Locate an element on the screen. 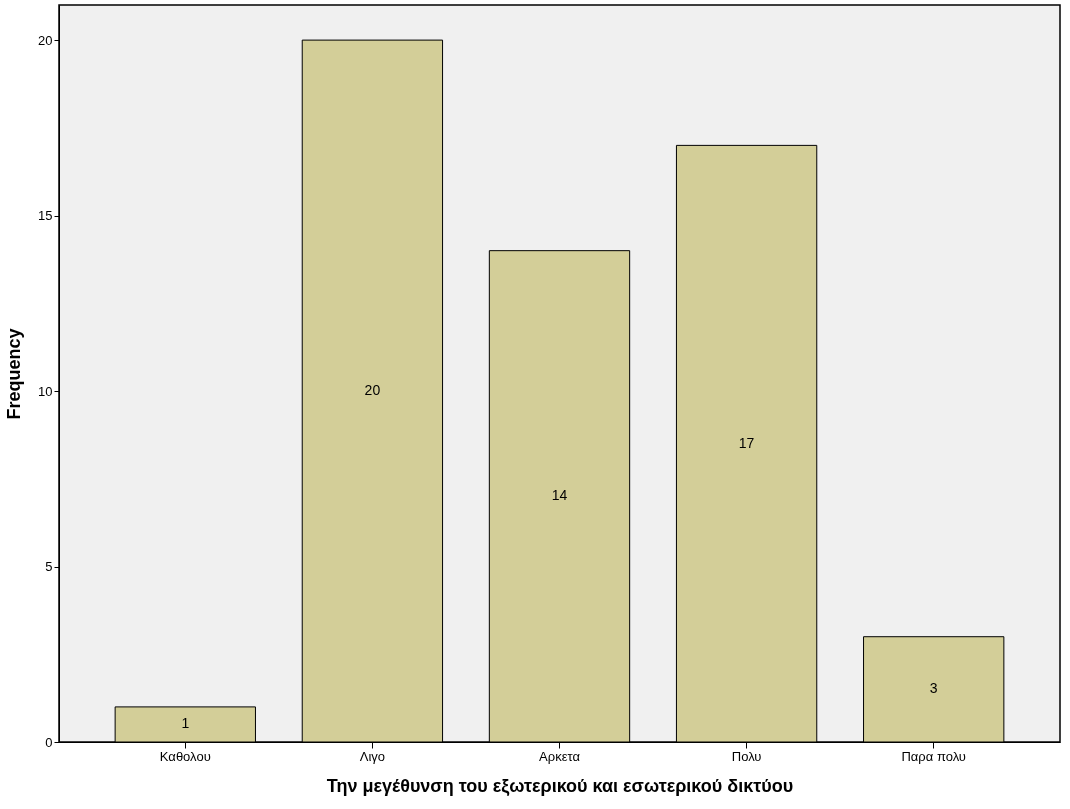 The width and height of the screenshot is (1070, 809). x-tick-label: Αρκετα is located at coordinates (560, 756).